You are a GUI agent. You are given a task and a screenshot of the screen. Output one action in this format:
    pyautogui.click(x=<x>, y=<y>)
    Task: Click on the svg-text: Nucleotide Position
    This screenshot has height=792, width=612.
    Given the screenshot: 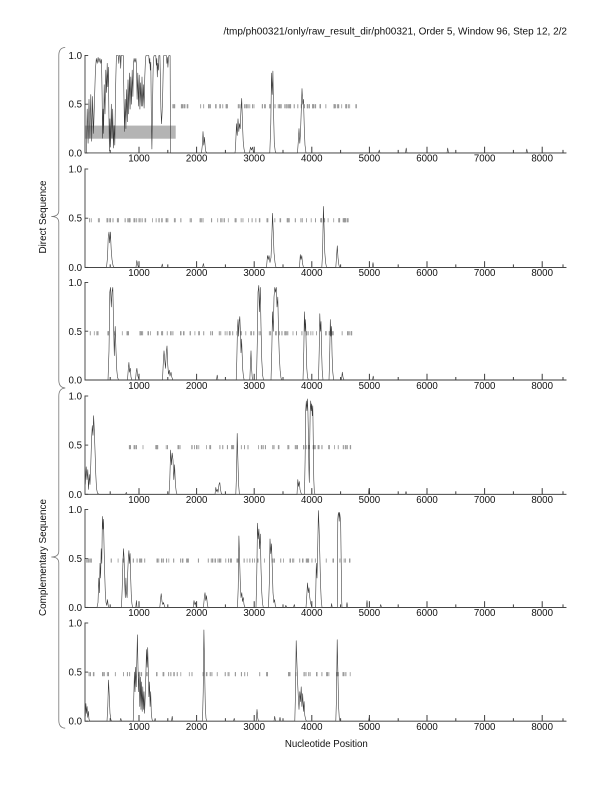 What is the action you would take?
    pyautogui.click(x=326, y=744)
    